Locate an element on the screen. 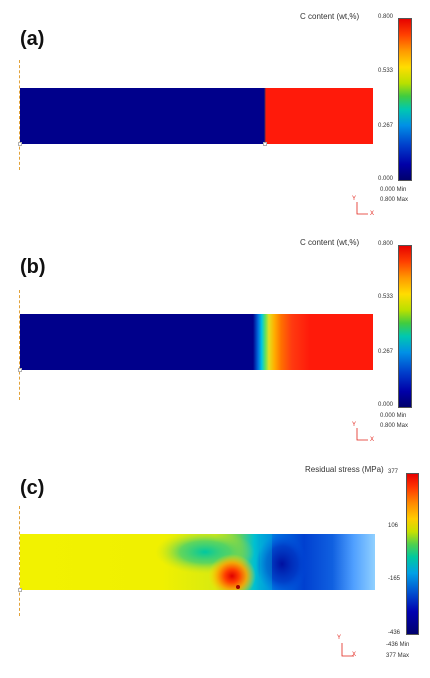 This screenshot has width=430, height=678. tick-a-2: 0.267 is located at coordinates (386, 126).